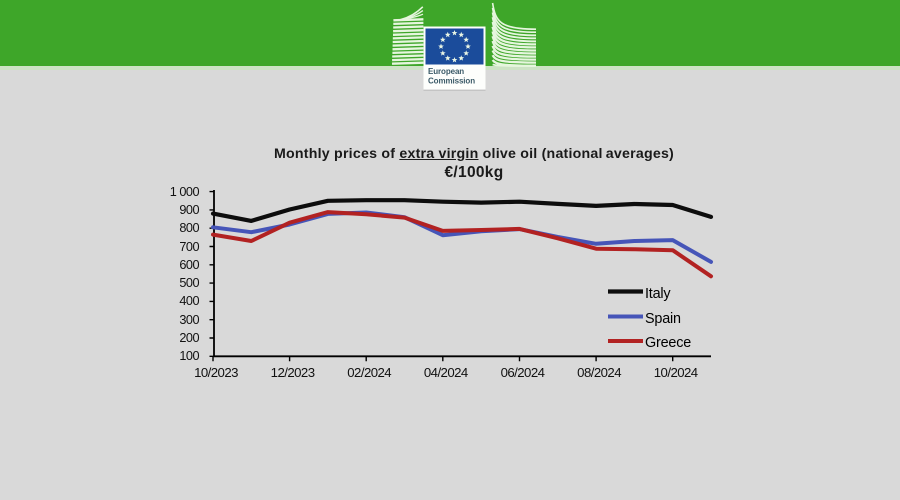  What do you see at coordinates (451, 81) in the screenshot?
I see `svg-text: Commission` at bounding box center [451, 81].